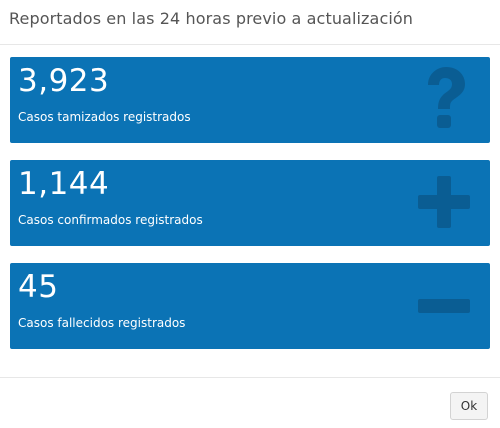  Describe the element at coordinates (446, 97) in the screenshot. I see `question-icon` at that location.